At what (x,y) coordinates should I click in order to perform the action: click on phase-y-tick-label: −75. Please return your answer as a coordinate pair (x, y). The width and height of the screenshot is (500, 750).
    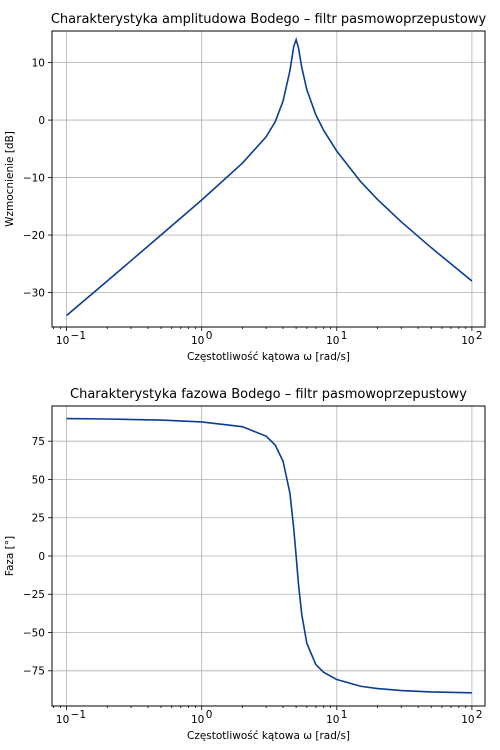
    Looking at the image, I should click on (34, 672).